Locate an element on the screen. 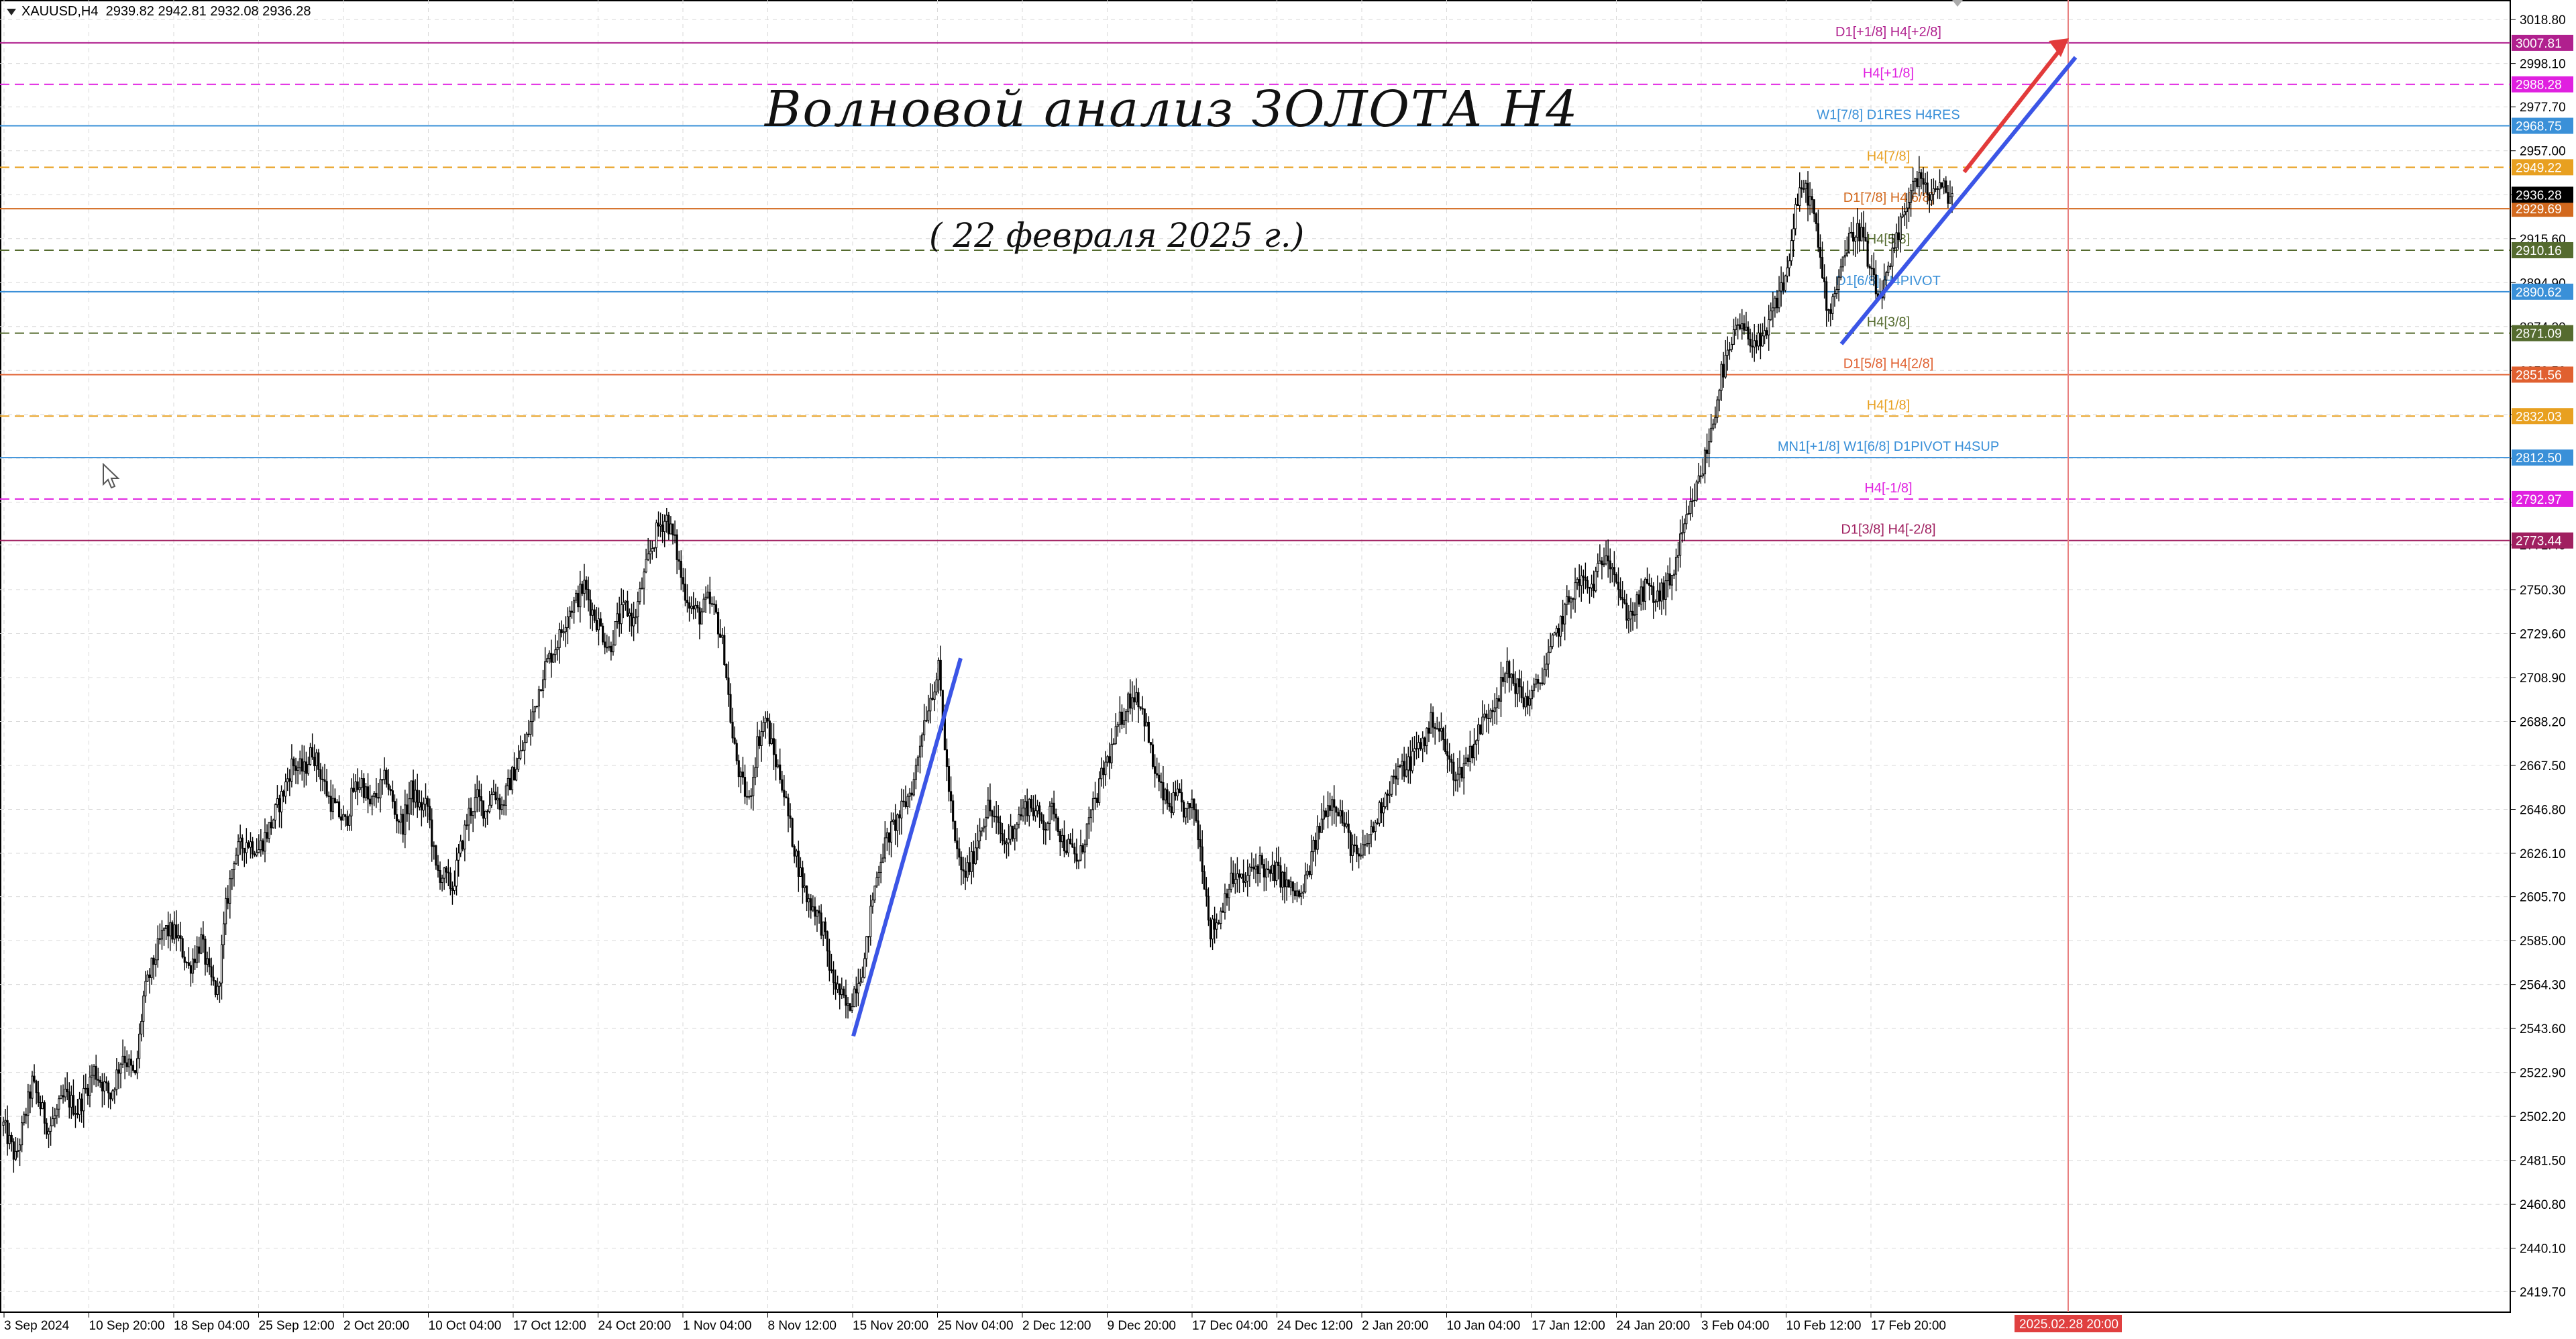 The width and height of the screenshot is (2576, 1339). x-tick-label: 10 Feb 12:00 is located at coordinates (1824, 1326).